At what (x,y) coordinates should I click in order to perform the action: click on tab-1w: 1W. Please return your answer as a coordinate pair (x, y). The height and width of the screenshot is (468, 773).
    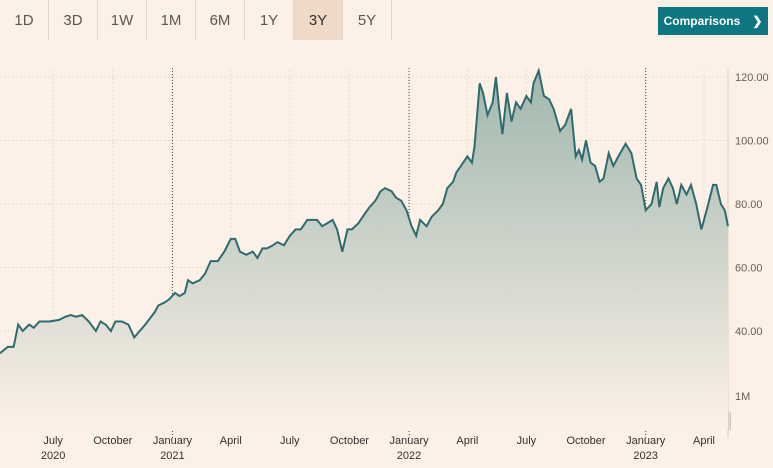
    Looking at the image, I should click on (122, 20).